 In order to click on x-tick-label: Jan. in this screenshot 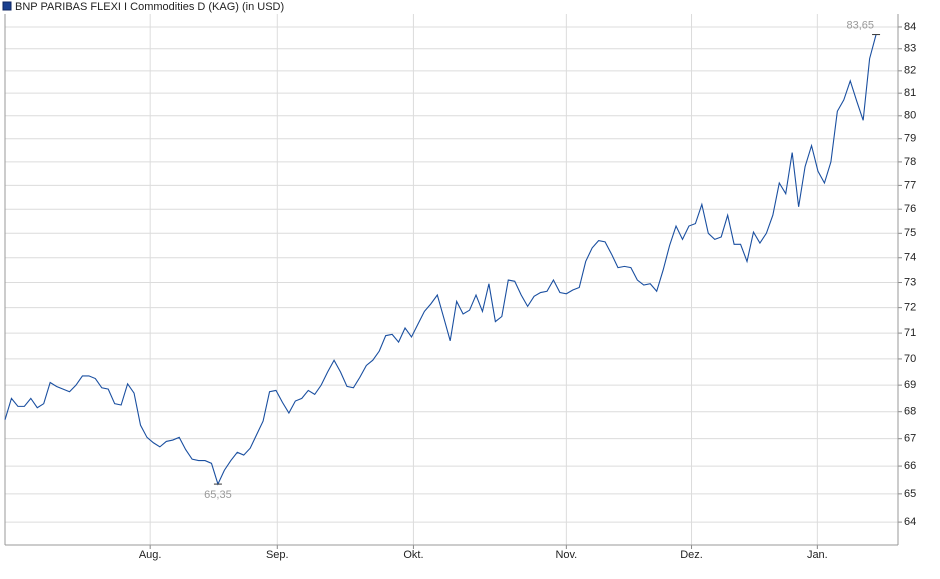, I will do `click(817, 555)`.